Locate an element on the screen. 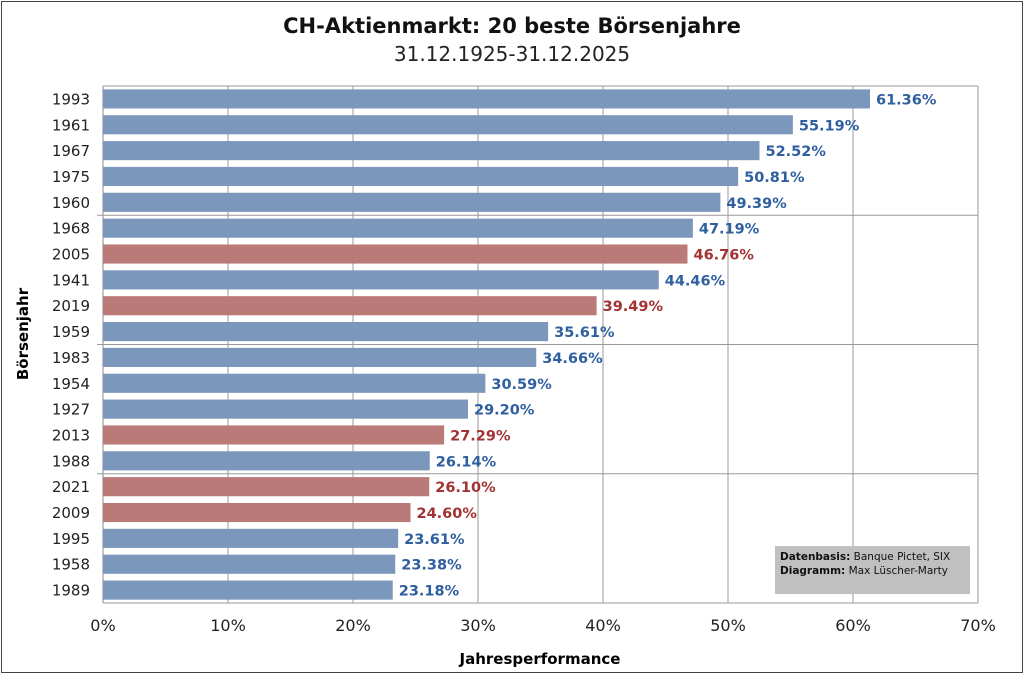 The image size is (1024, 674). bar-1993 is located at coordinates (486, 99).